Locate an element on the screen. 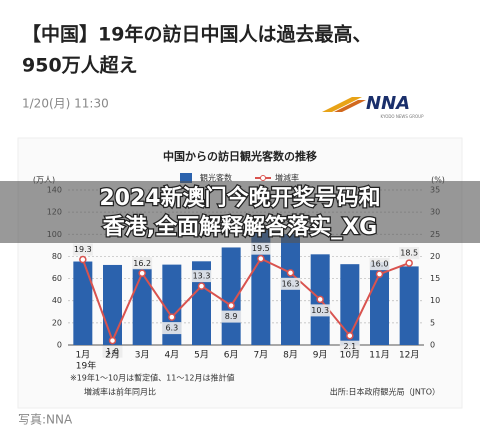  y2-tick-label: 0 is located at coordinates (432, 345).